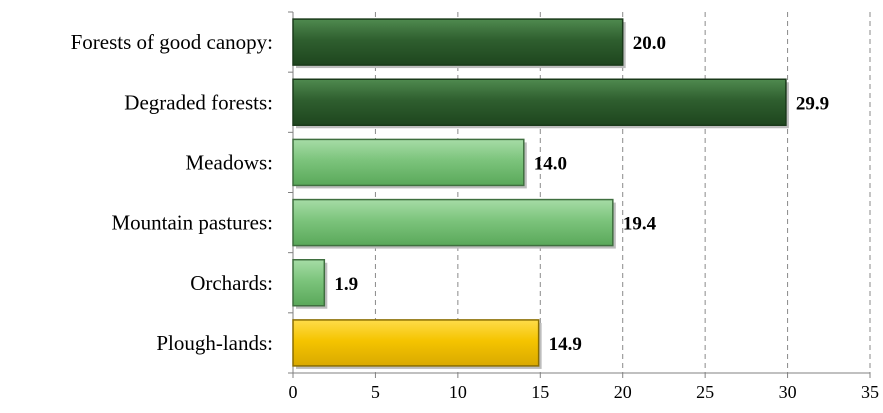 The height and width of the screenshot is (413, 883). I want to click on category-label: Plough-lands:, so click(214, 343).